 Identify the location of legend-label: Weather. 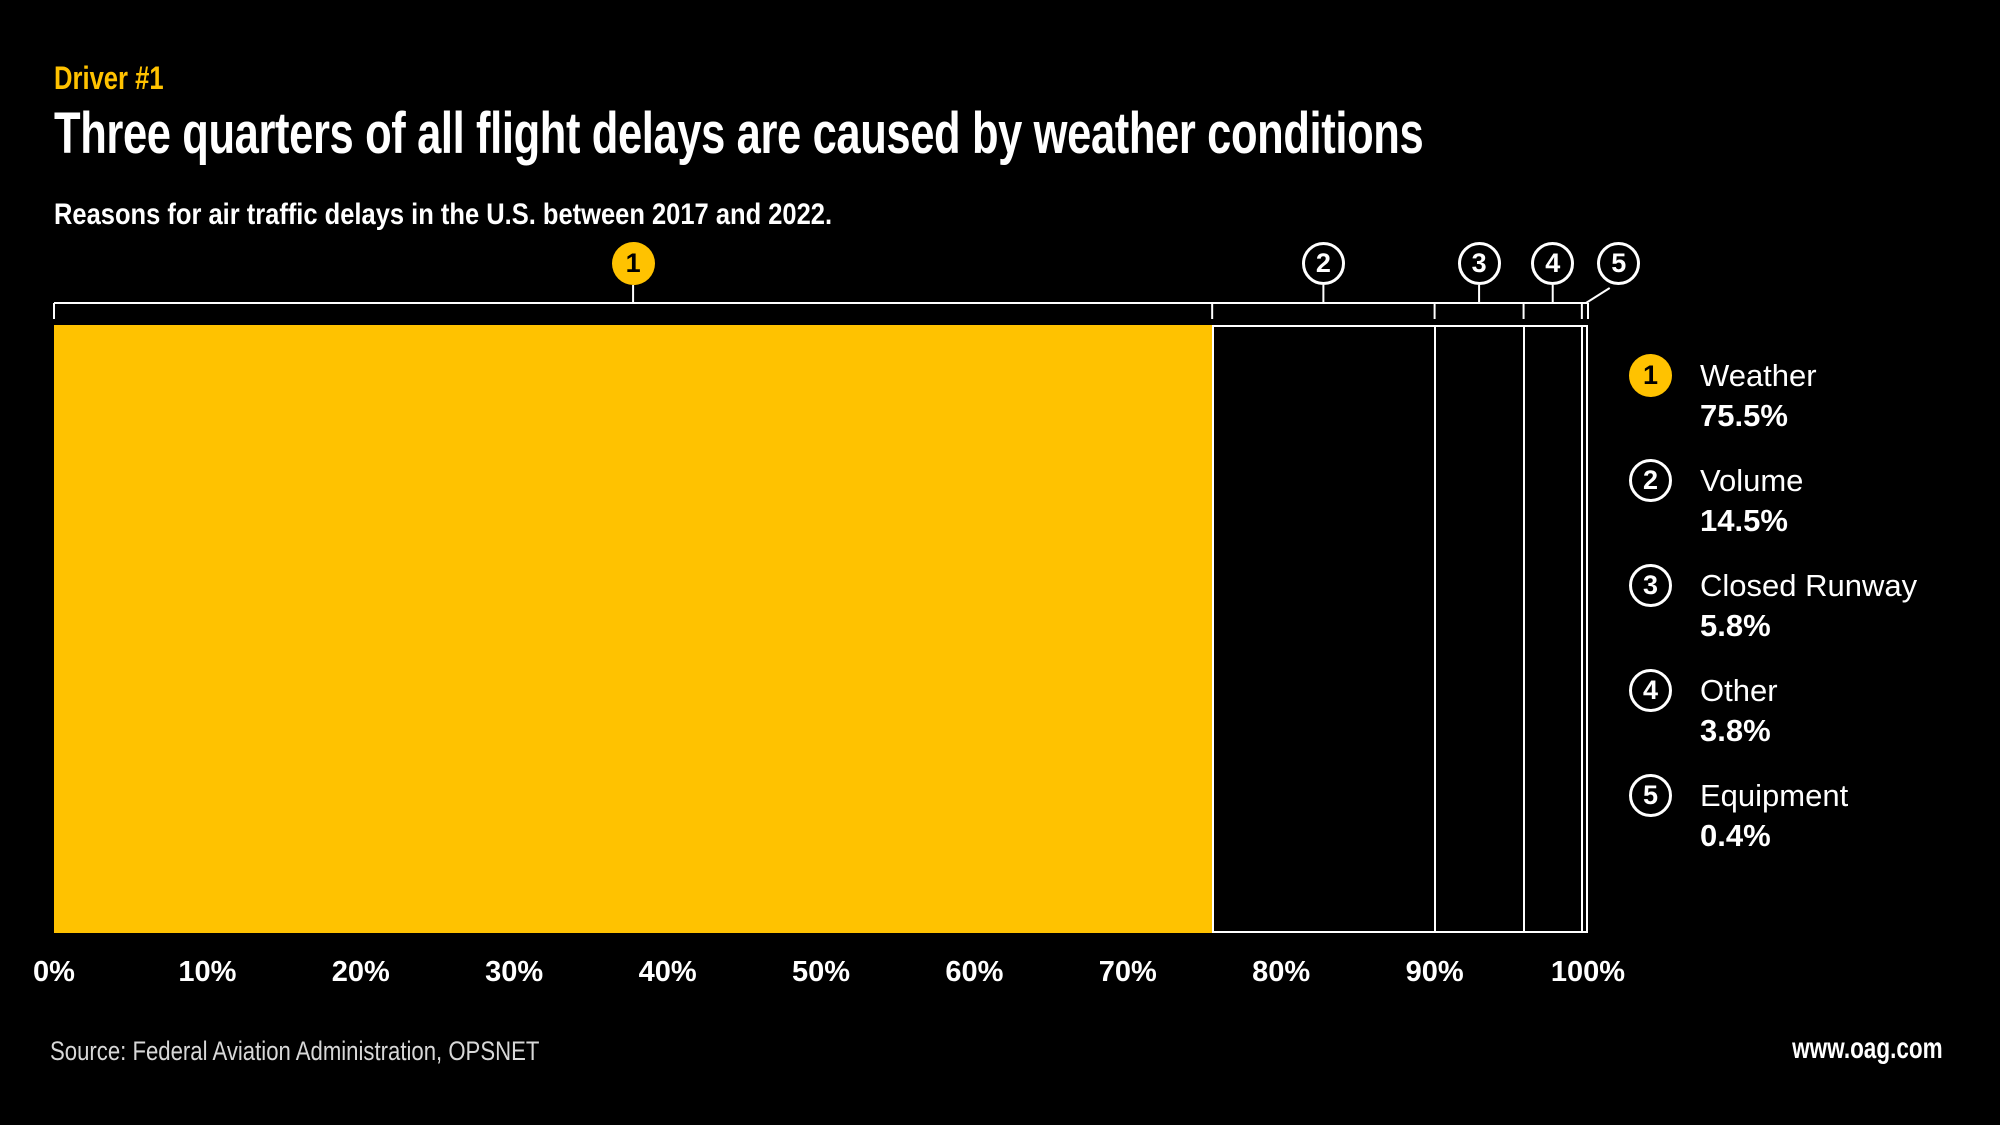
(1758, 375).